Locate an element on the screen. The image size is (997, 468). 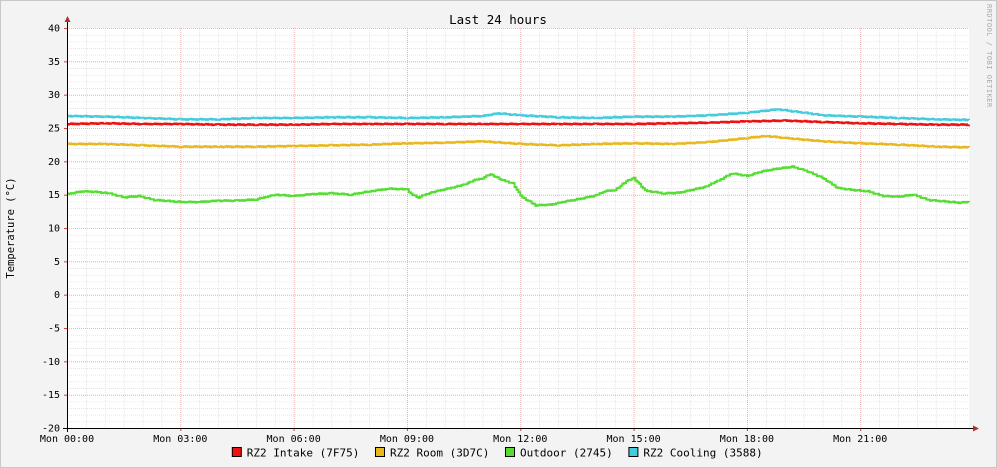
legend-item: RZ2 Cooling (3588) is located at coordinates (695, 453).